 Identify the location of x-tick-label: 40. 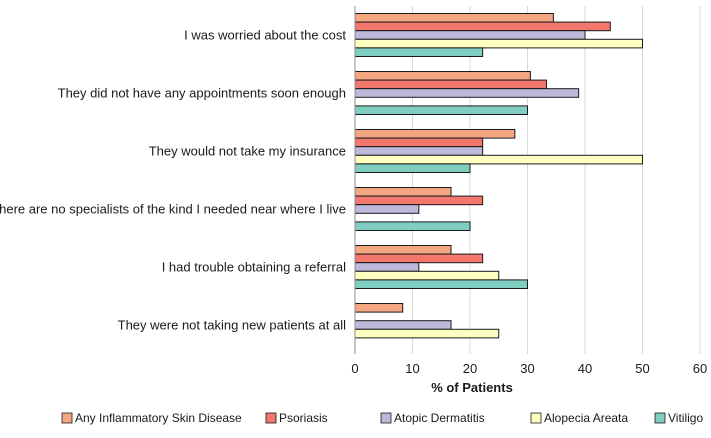
(585, 368).